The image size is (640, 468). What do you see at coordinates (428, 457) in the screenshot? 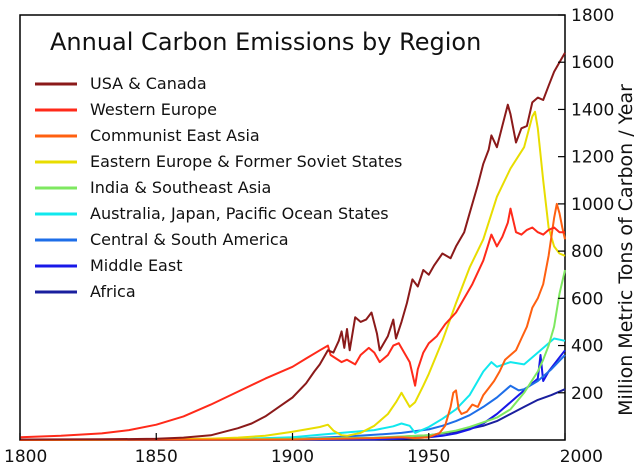
I see `x-tick-label-3: 1950` at bounding box center [428, 457].